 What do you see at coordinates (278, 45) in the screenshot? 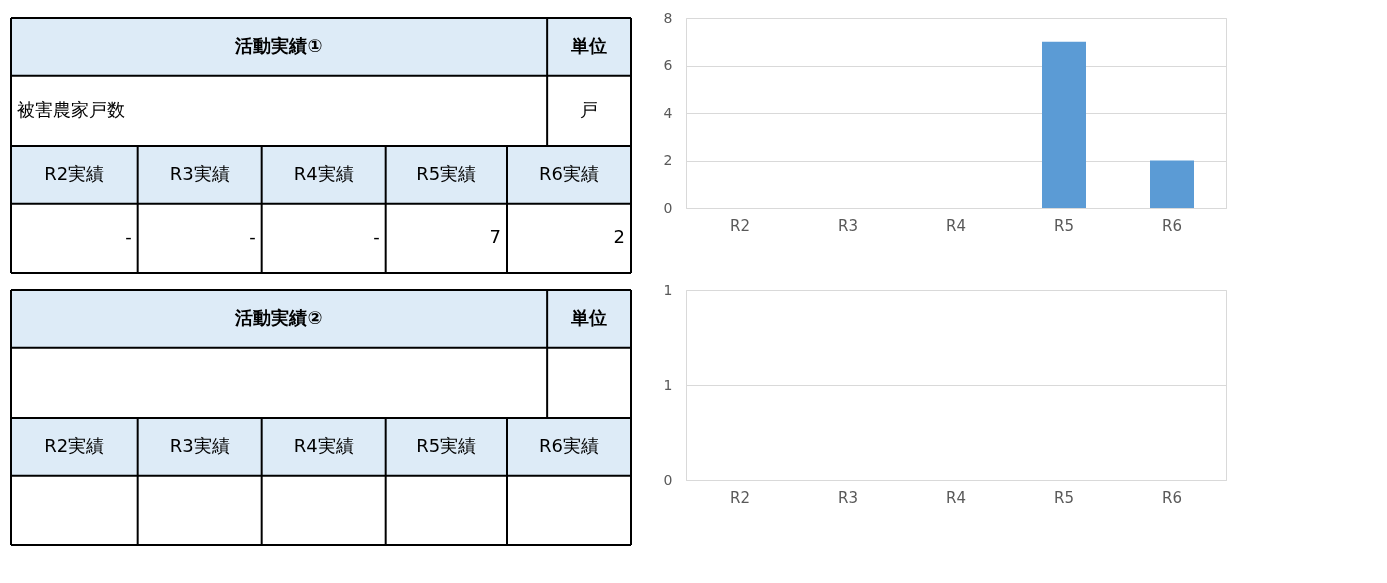
I see `text: 活動実績①` at bounding box center [278, 45].